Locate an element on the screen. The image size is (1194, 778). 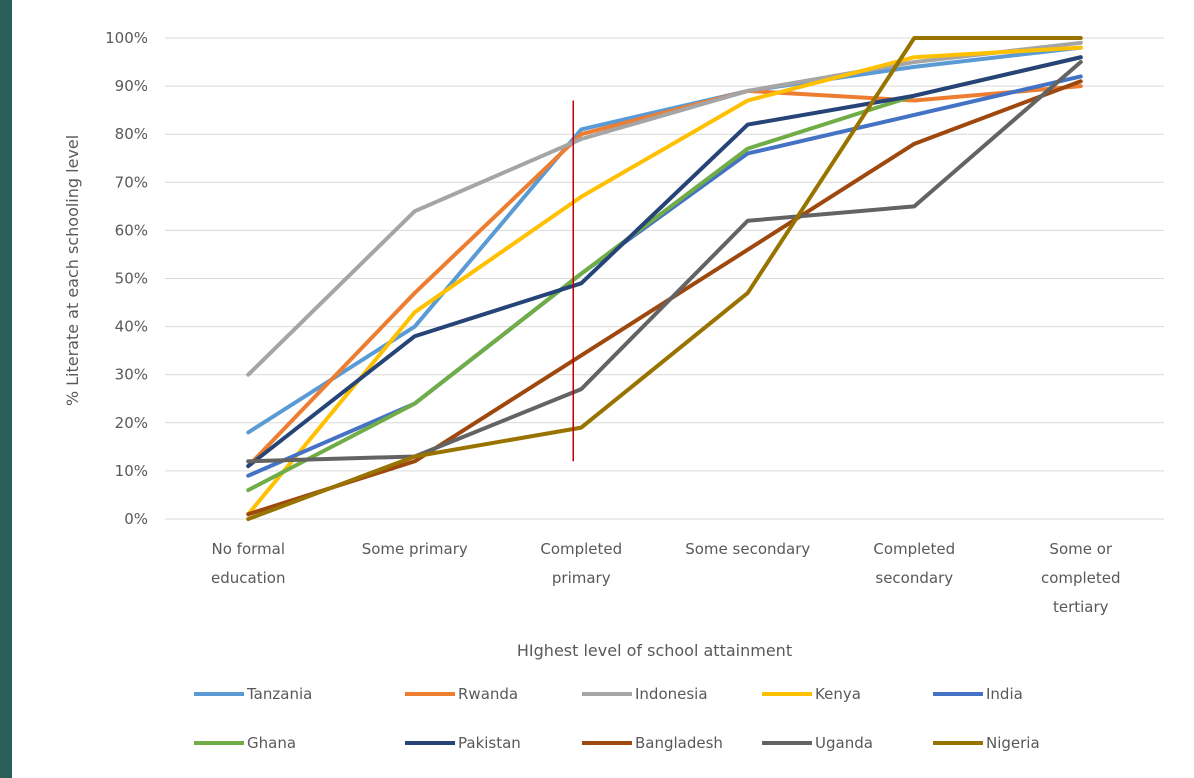
y-tick-label: 60% is located at coordinates (131, 230).